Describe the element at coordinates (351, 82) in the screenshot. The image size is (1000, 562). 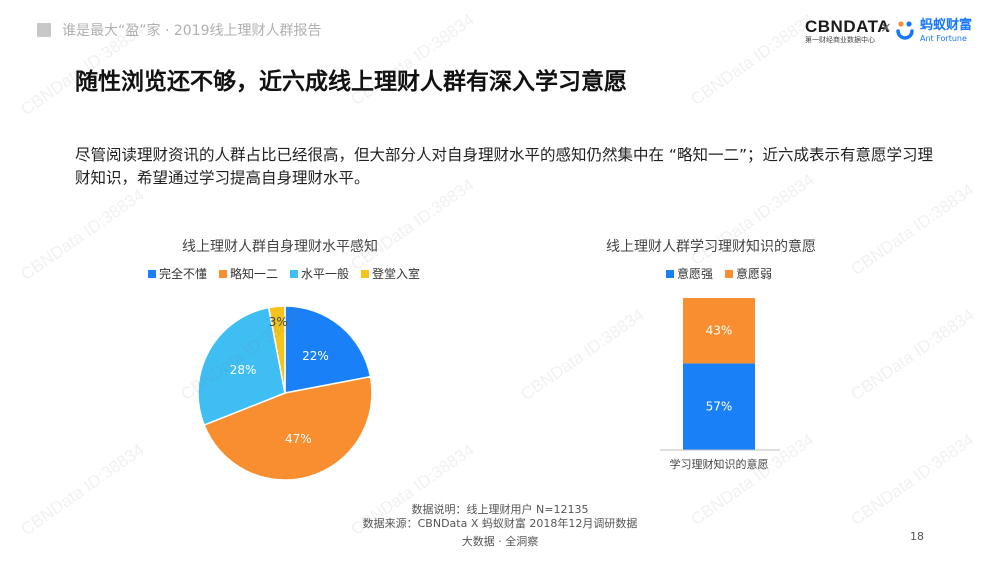
I see `page-title: 随性浏览还不够，近六成线上理财人群有深入学习意愿` at that location.